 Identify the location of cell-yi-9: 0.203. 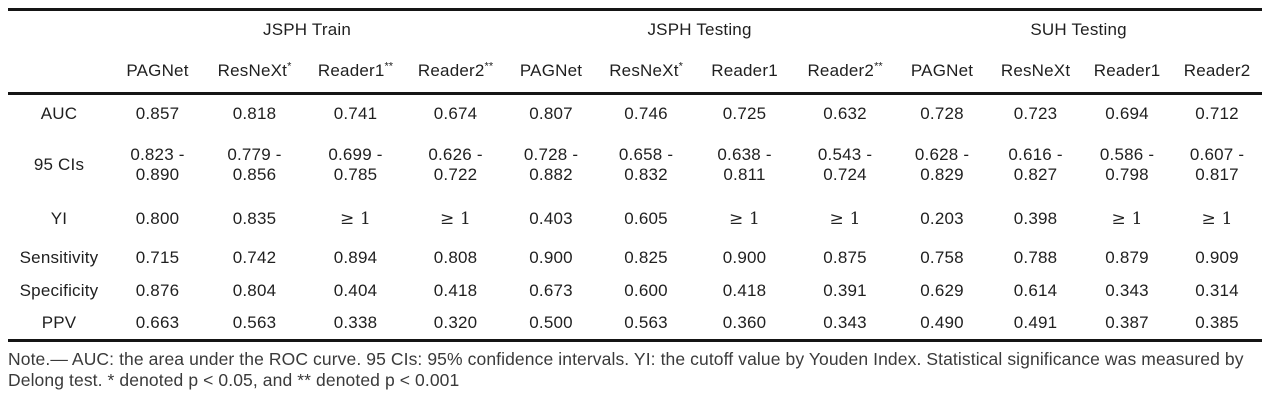
(942, 218).